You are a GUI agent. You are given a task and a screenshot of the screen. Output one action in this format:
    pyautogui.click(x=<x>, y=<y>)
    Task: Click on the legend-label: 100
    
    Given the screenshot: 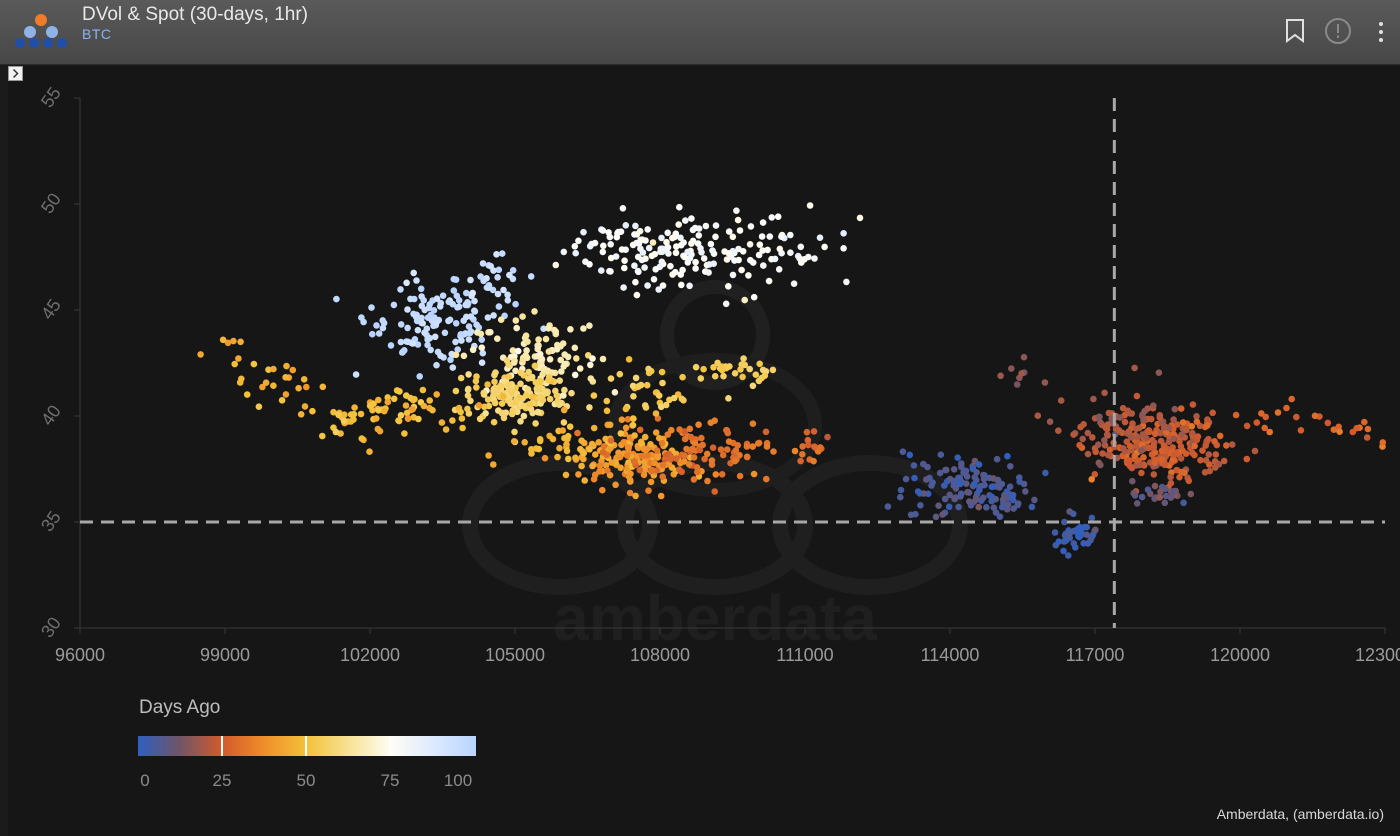 What is the action you would take?
    pyautogui.click(x=458, y=780)
    